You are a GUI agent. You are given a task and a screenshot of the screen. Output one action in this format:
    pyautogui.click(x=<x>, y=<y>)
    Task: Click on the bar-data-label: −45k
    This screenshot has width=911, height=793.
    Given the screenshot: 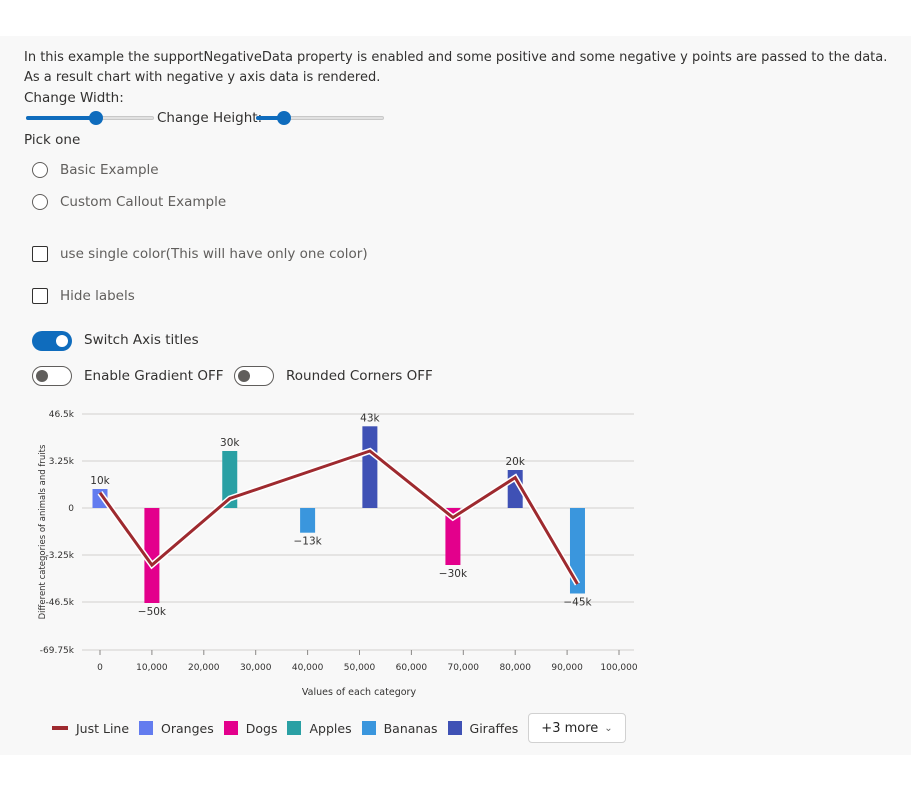 What is the action you would take?
    pyautogui.click(x=577, y=603)
    